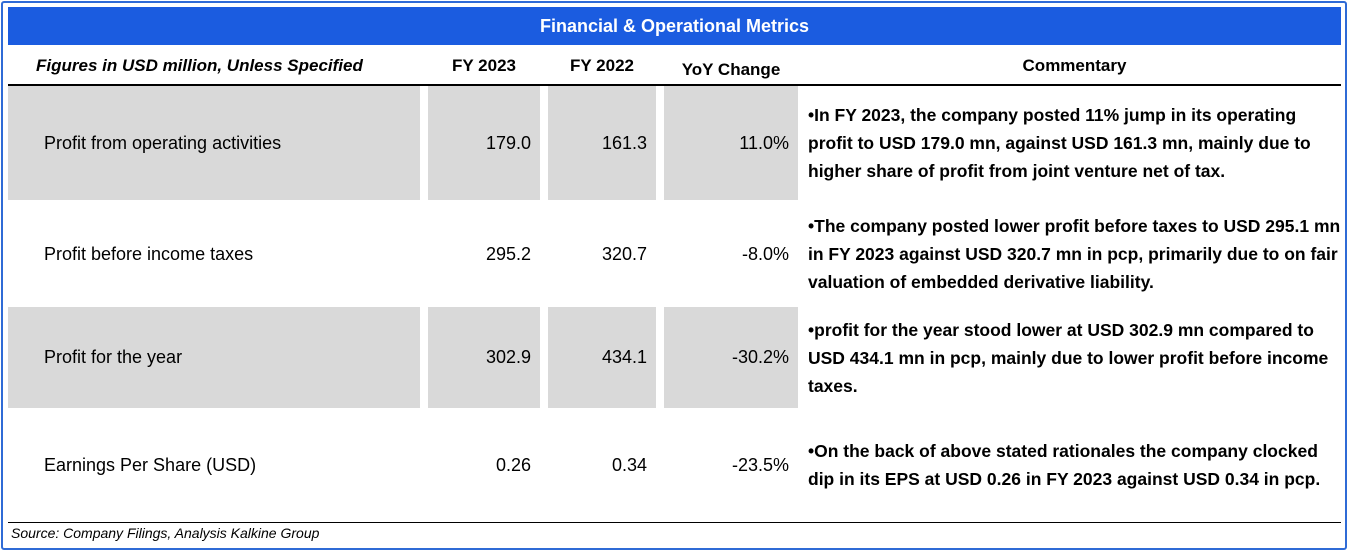  Describe the element at coordinates (149, 253) in the screenshot. I see `row-label: Profit before income taxes` at that location.